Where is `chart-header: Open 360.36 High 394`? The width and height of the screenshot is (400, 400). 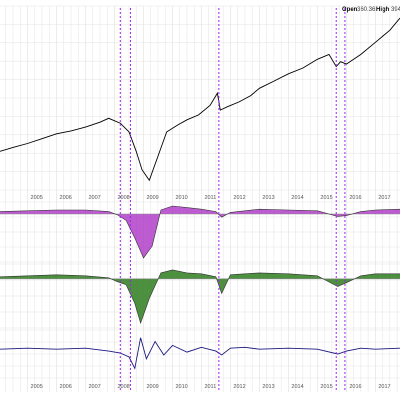
chart-header: Open 360.36 High 394 is located at coordinates (371, 10).